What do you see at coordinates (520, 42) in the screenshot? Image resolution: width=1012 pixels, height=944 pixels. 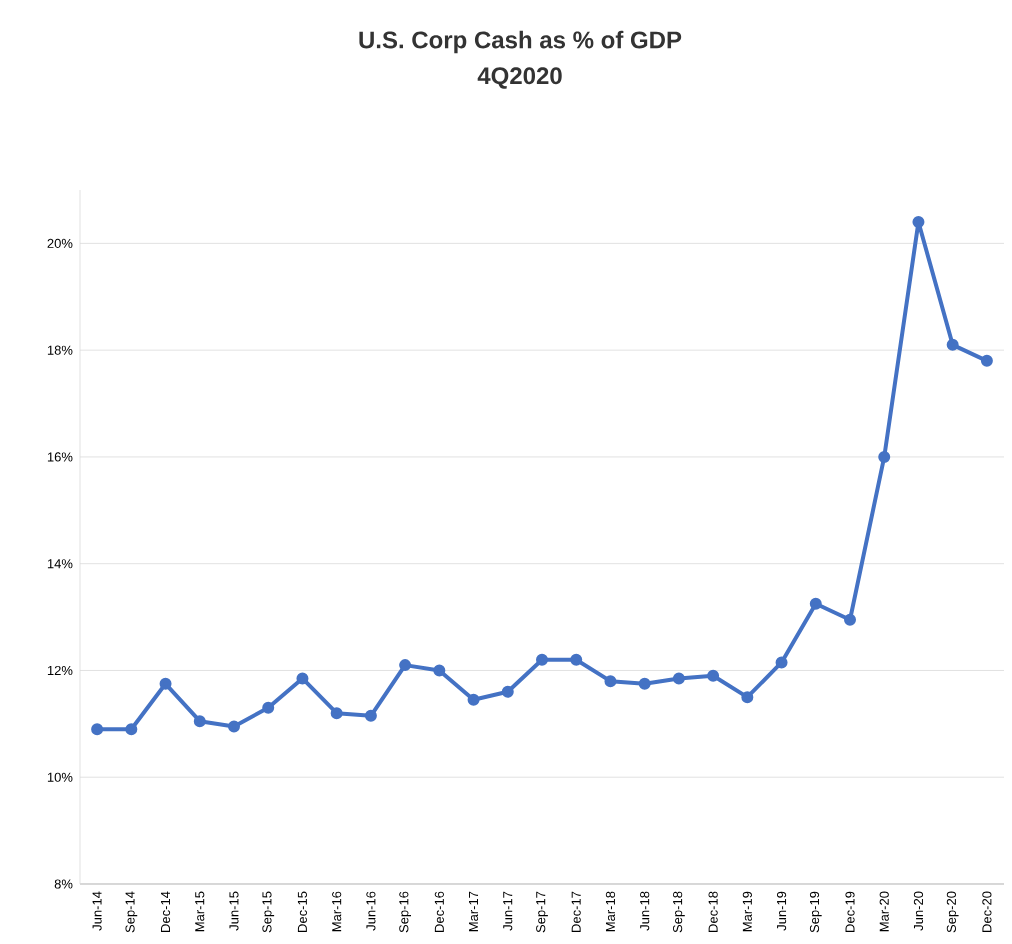 I see `chart-title: U.S. Corp Cash as % of GDP` at bounding box center [520, 42].